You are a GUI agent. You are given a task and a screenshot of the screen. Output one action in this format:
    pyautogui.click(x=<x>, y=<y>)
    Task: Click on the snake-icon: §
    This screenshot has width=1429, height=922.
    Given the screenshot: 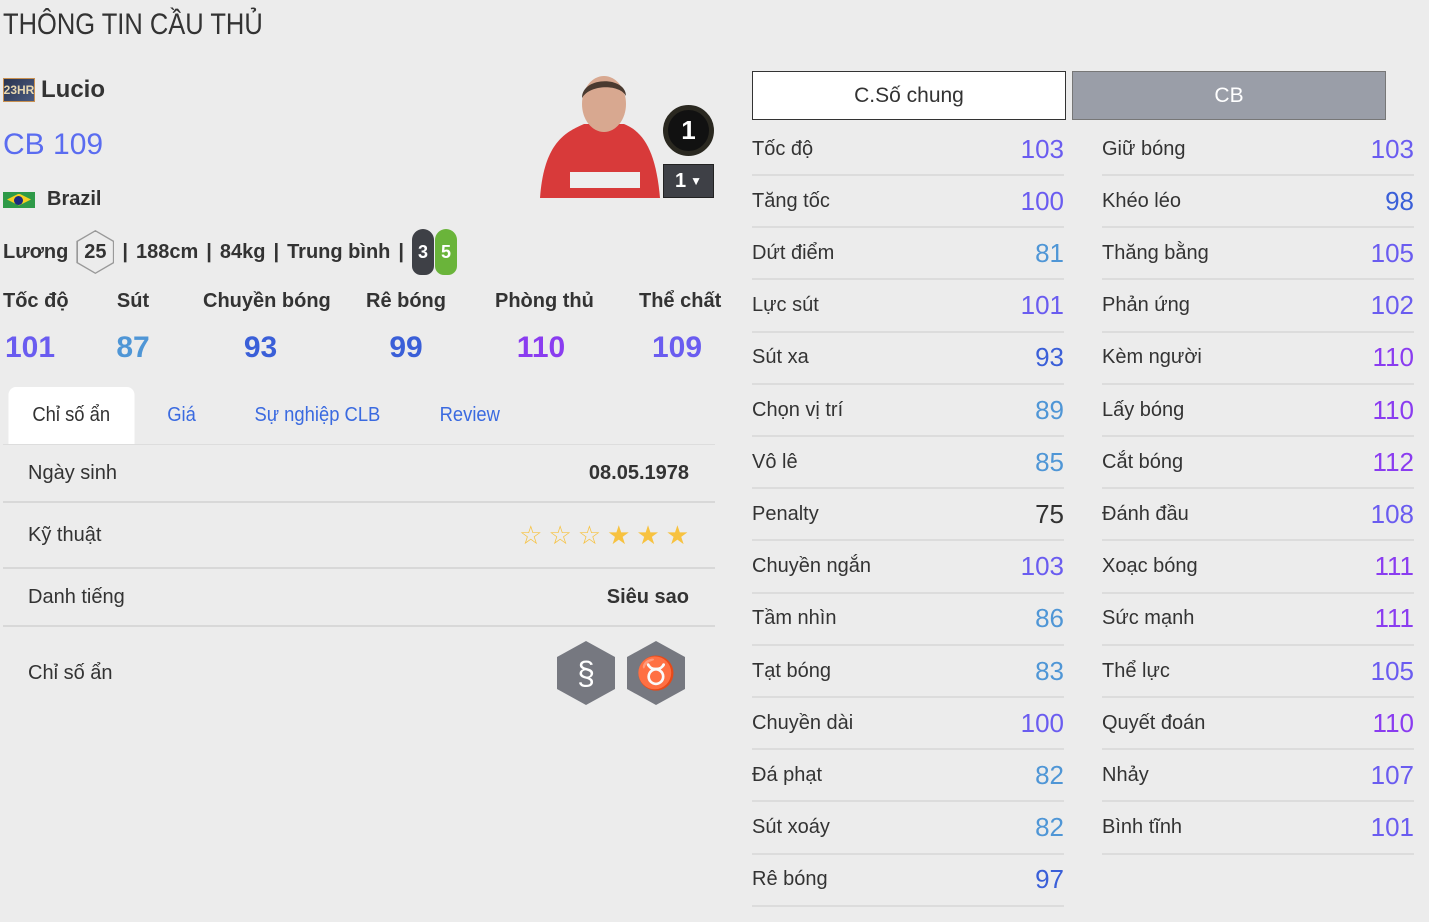 What is the action you would take?
    pyautogui.click(x=586, y=673)
    